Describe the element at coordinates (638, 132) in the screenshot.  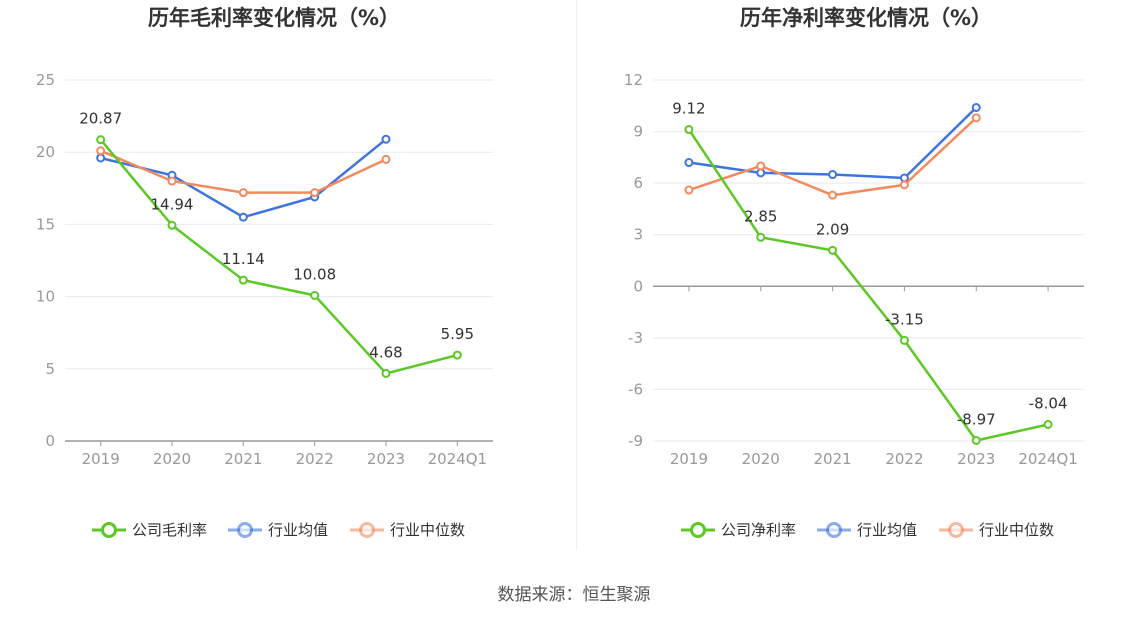
I see `y-tick-label: 9` at that location.